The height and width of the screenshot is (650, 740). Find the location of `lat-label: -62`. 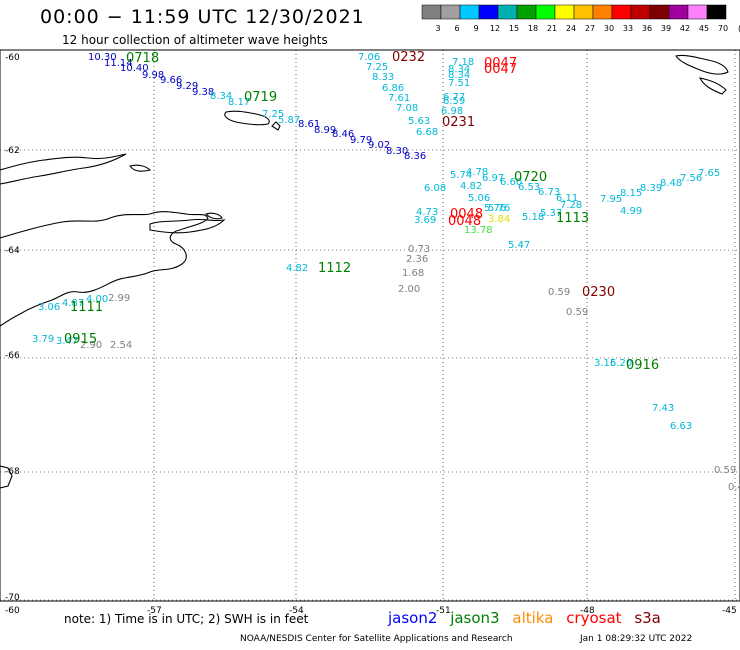

lat-label: -62 is located at coordinates (12, 151).